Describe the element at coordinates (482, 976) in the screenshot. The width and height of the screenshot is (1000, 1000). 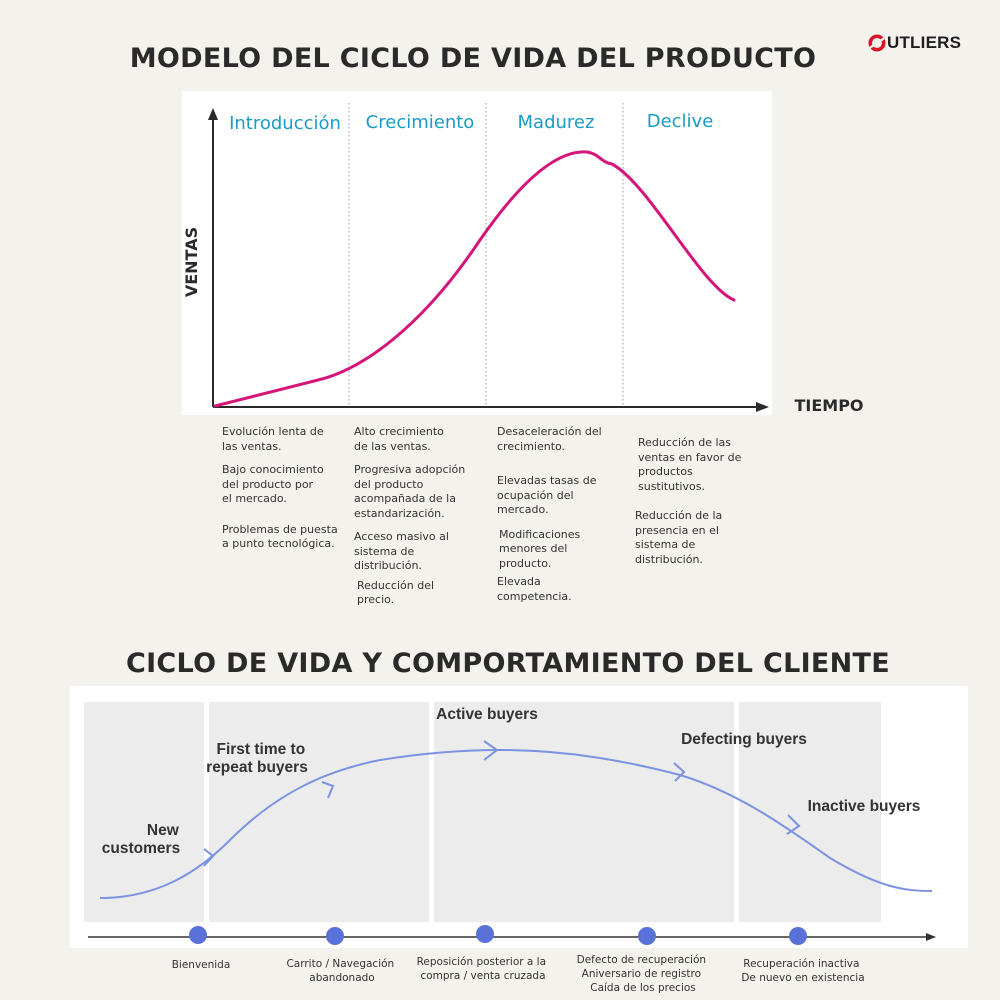
I see `event-reposicion-line: compra / venta cruzada` at that location.